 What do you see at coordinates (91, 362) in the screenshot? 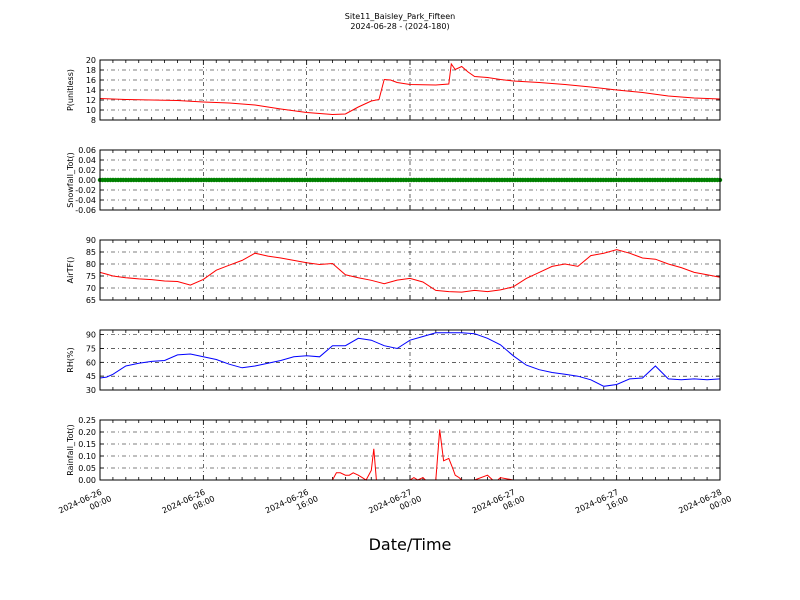
I see `y-tick-label: 60` at bounding box center [91, 362].